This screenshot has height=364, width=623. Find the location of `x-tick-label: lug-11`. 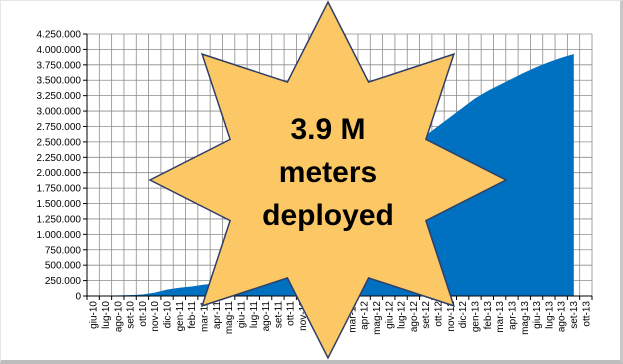

x-tick-label: lug-11 is located at coordinates (254, 314).